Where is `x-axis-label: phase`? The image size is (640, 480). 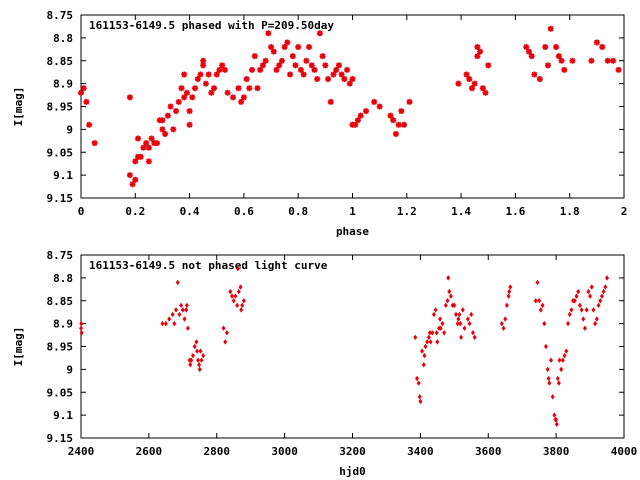 x-axis-label: phase is located at coordinates (352, 231).